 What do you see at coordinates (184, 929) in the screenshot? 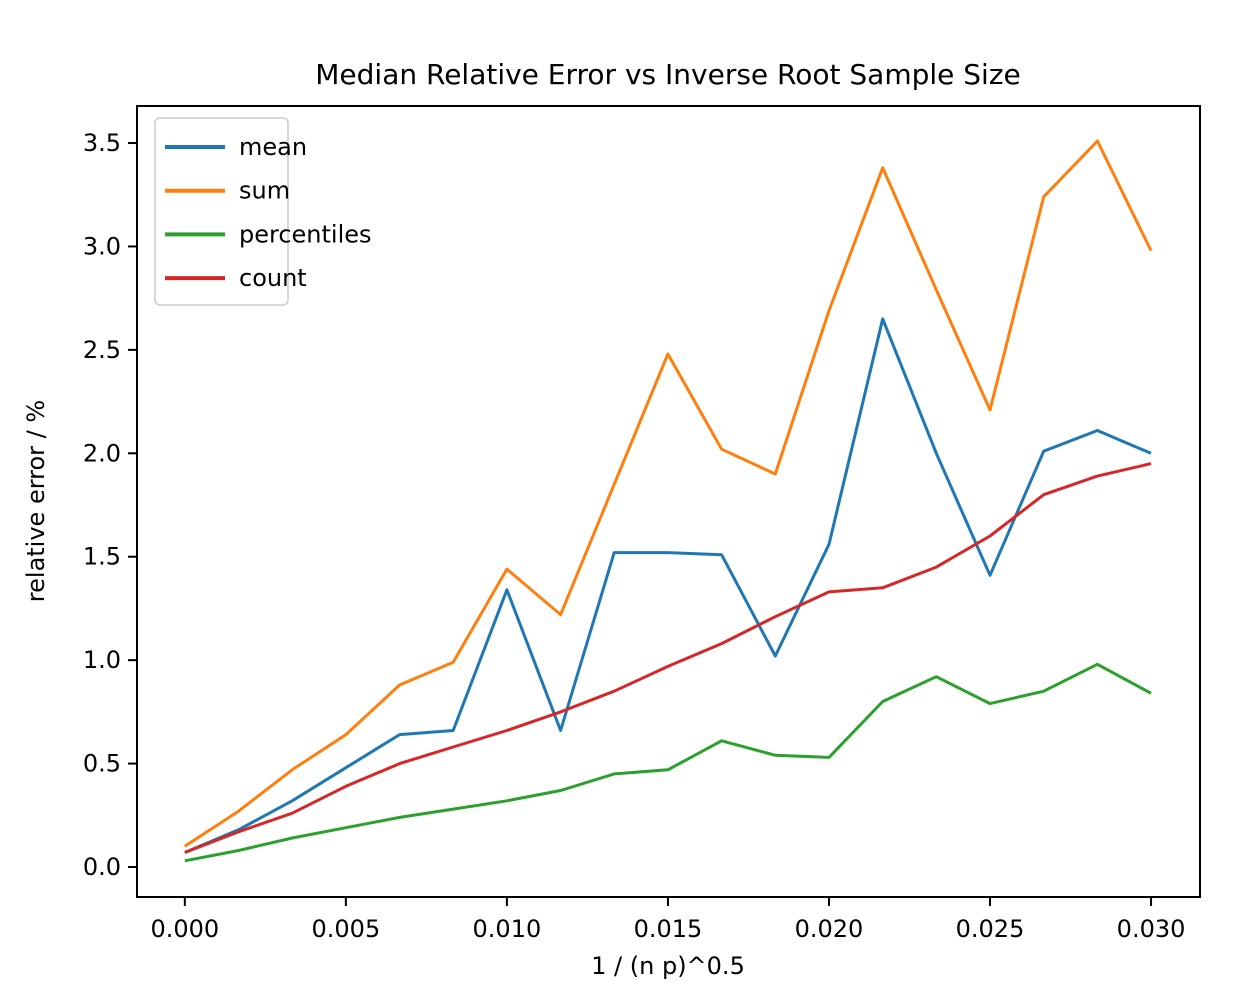
I see `x-tick-label: 0.000` at bounding box center [184, 929].